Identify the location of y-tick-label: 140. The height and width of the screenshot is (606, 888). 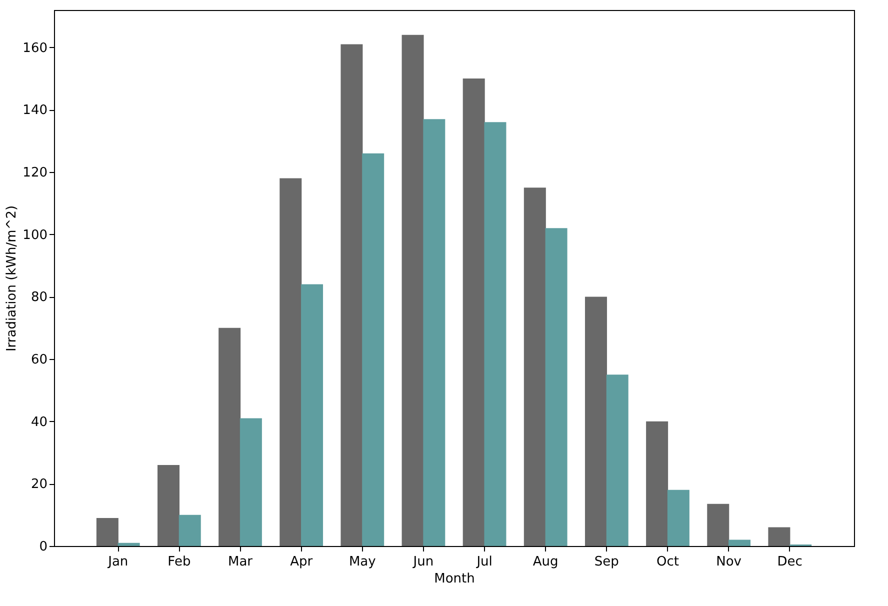
(35, 110).